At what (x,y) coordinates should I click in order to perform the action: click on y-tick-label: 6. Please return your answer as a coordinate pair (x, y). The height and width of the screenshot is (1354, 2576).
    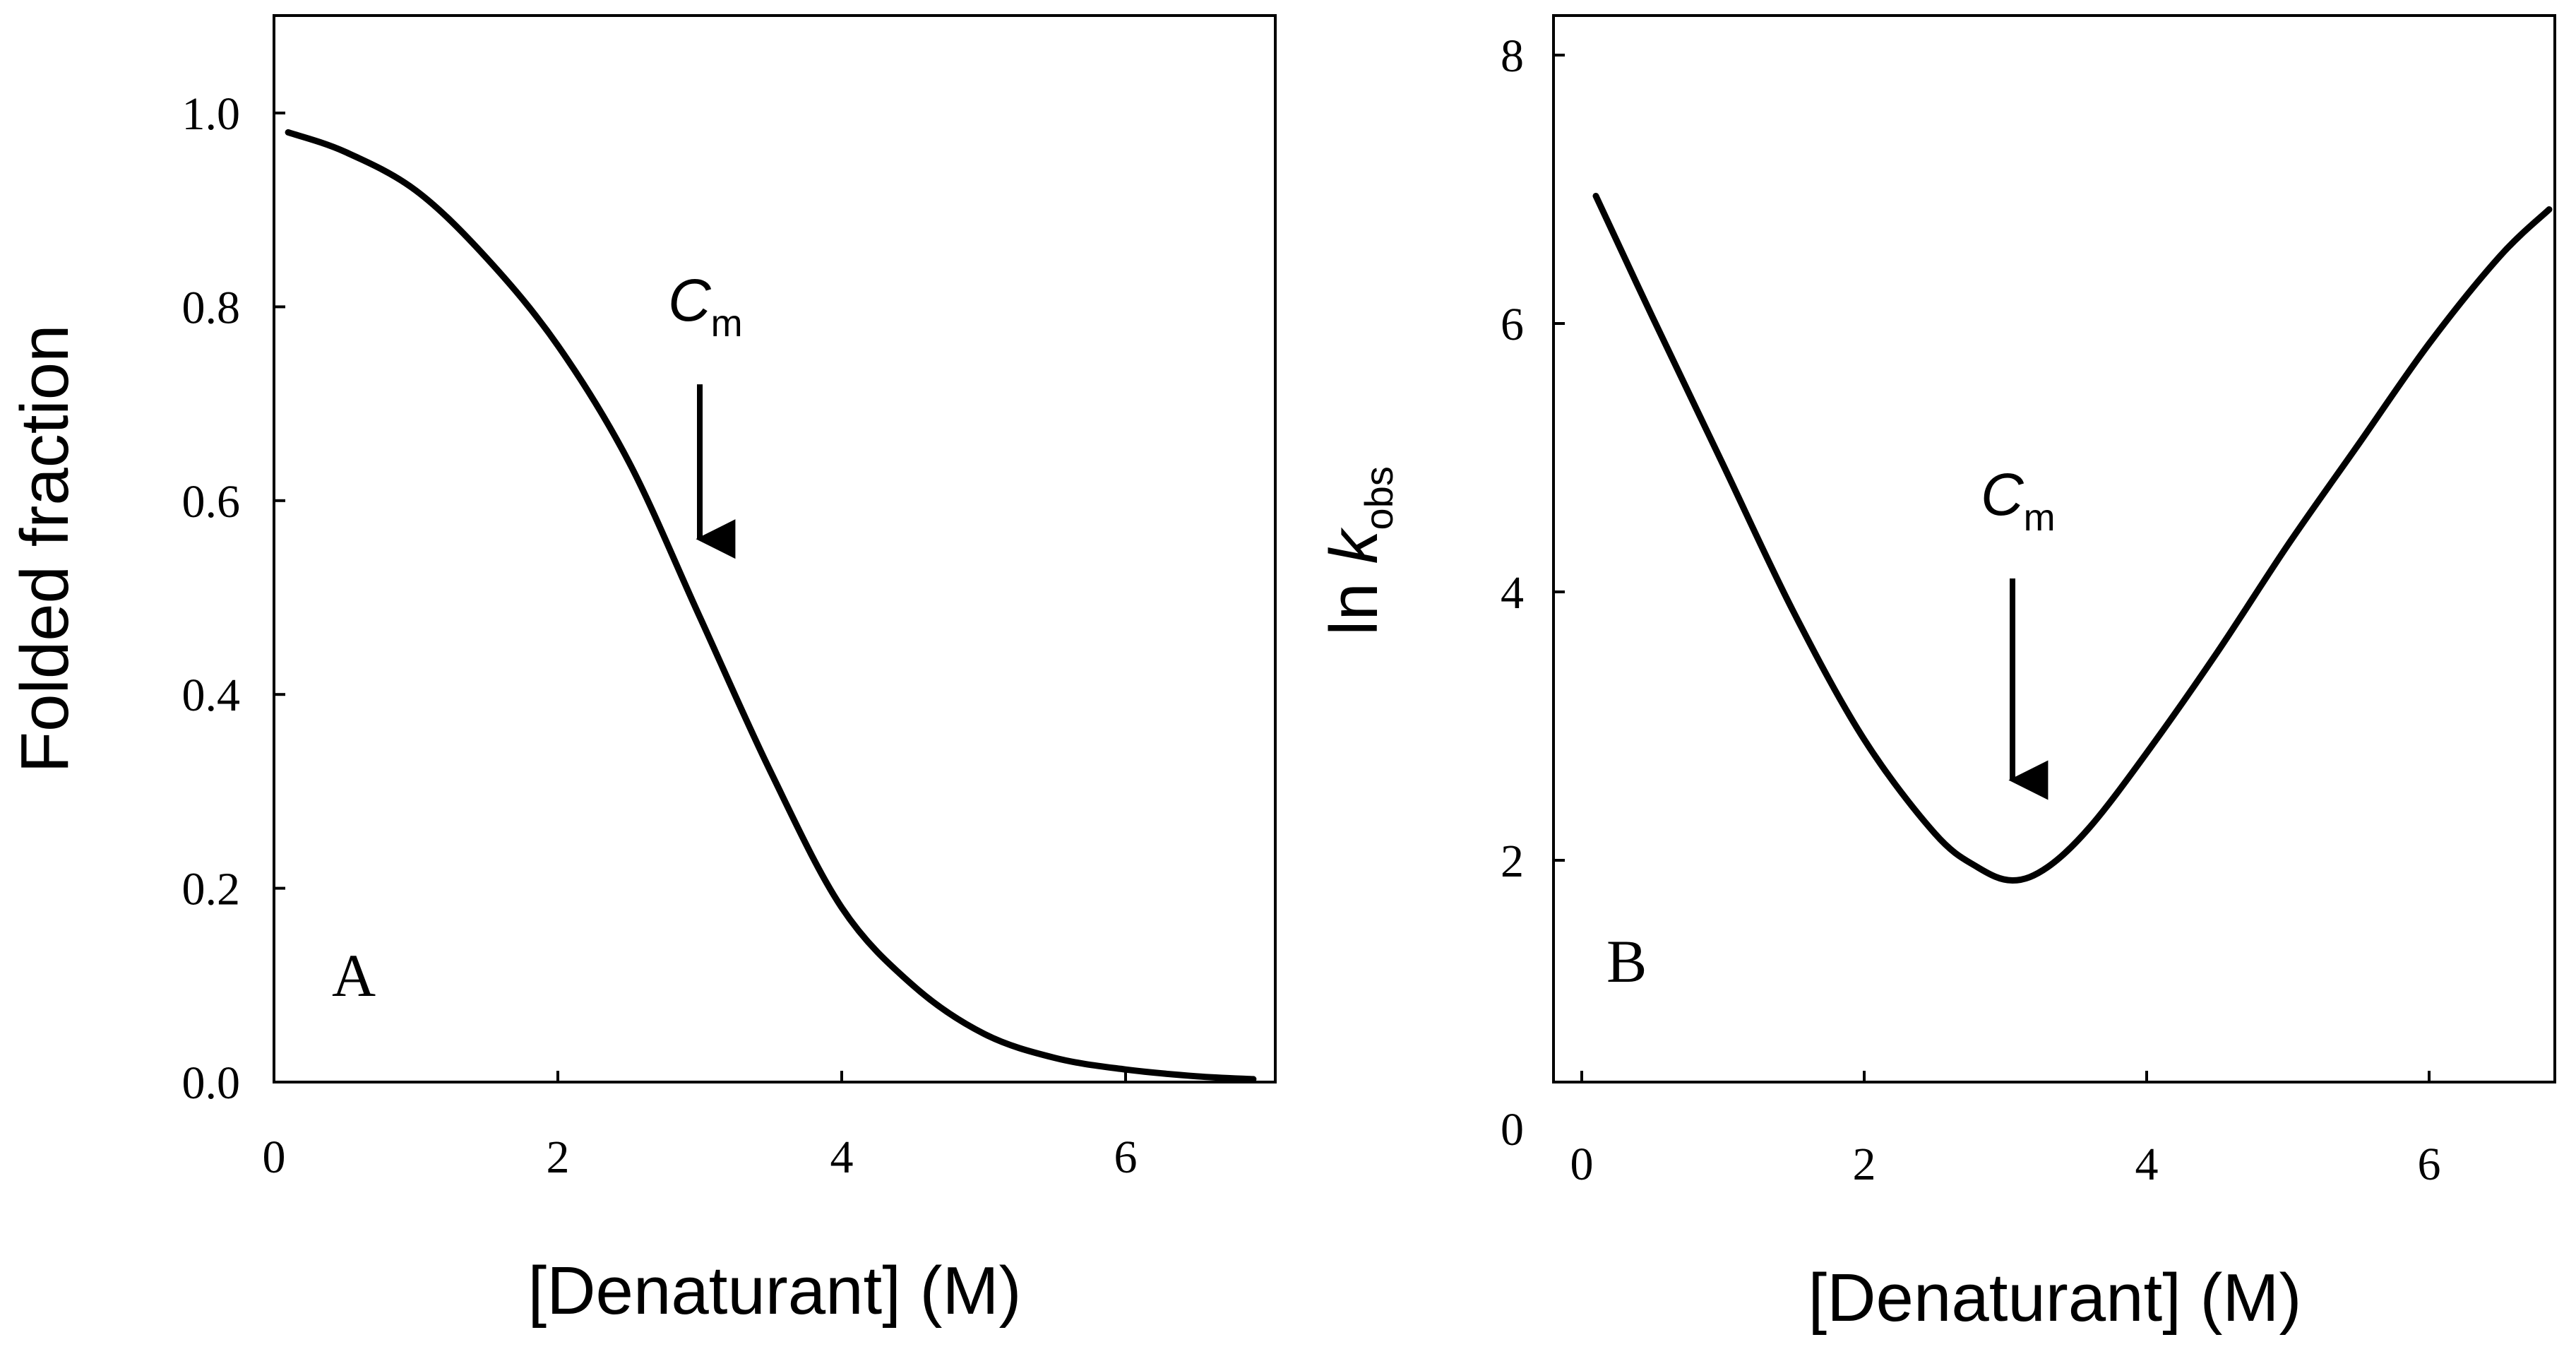
    Looking at the image, I should click on (1512, 324).